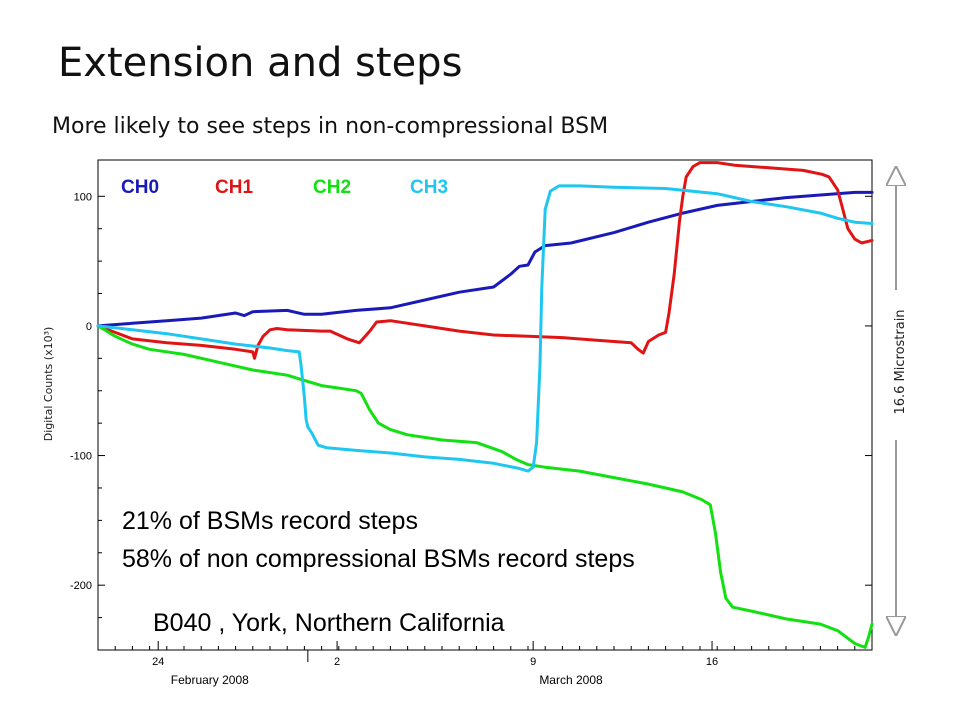  I want to click on chart-legend: CH0 CH1 CH2 CH3, so click(284, 187).